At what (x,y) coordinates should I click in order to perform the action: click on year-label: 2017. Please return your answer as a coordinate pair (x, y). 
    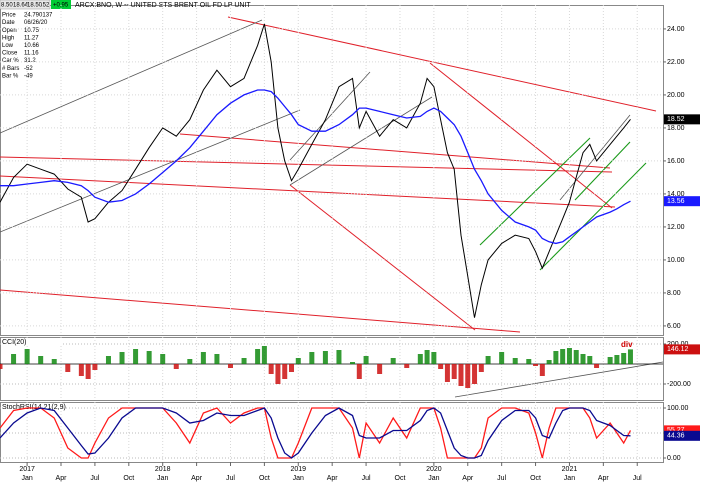
    Looking at the image, I should click on (27, 469).